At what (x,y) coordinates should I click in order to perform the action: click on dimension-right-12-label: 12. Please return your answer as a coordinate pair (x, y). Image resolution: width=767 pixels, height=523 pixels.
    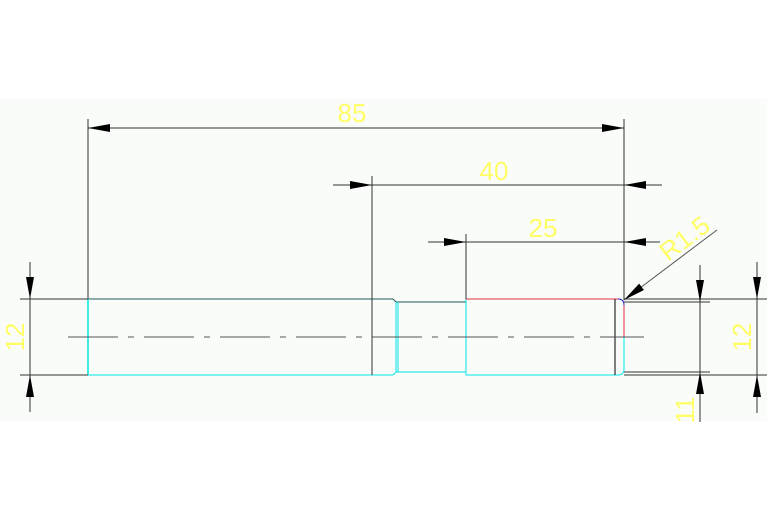
    Looking at the image, I should click on (742, 337).